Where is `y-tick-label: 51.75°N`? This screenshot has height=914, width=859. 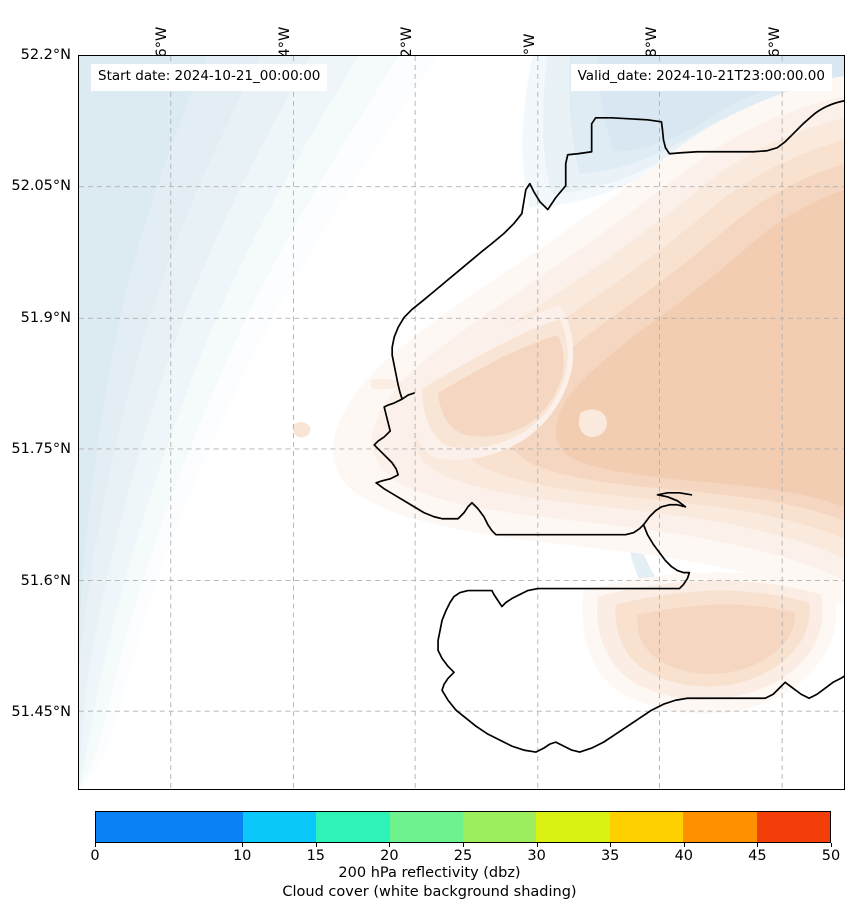 y-tick-label: 51.75°N is located at coordinates (41, 449).